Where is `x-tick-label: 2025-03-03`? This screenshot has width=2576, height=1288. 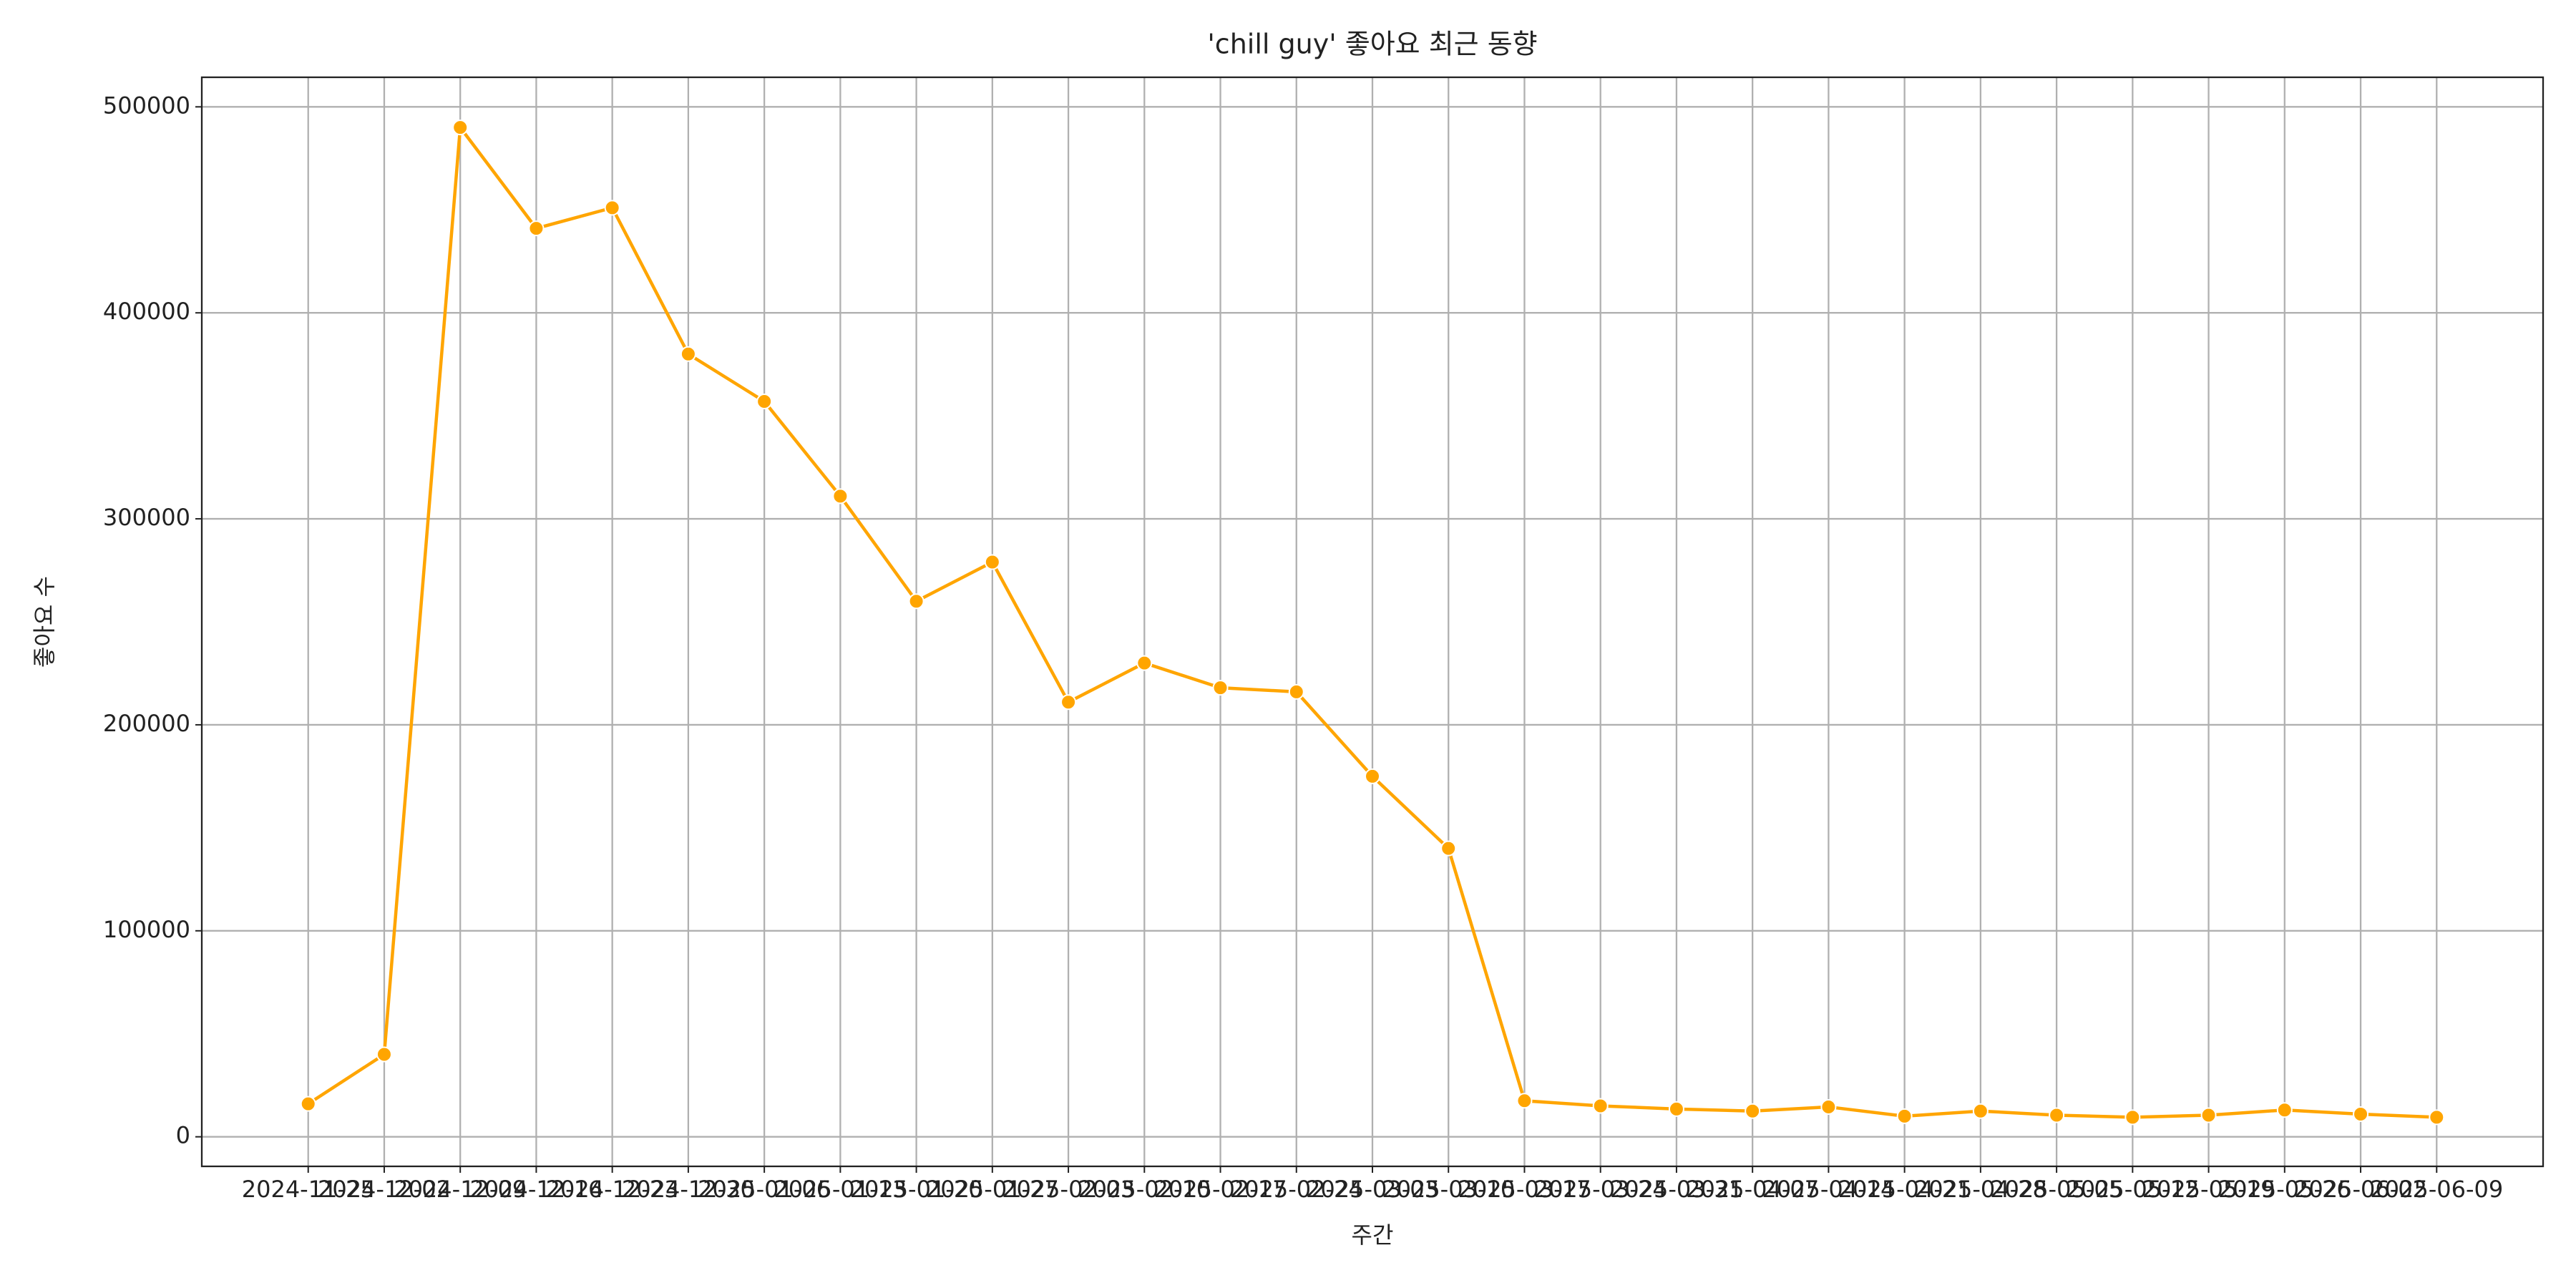
x-tick-label: 2025-03-03 is located at coordinates (1372, 1189).